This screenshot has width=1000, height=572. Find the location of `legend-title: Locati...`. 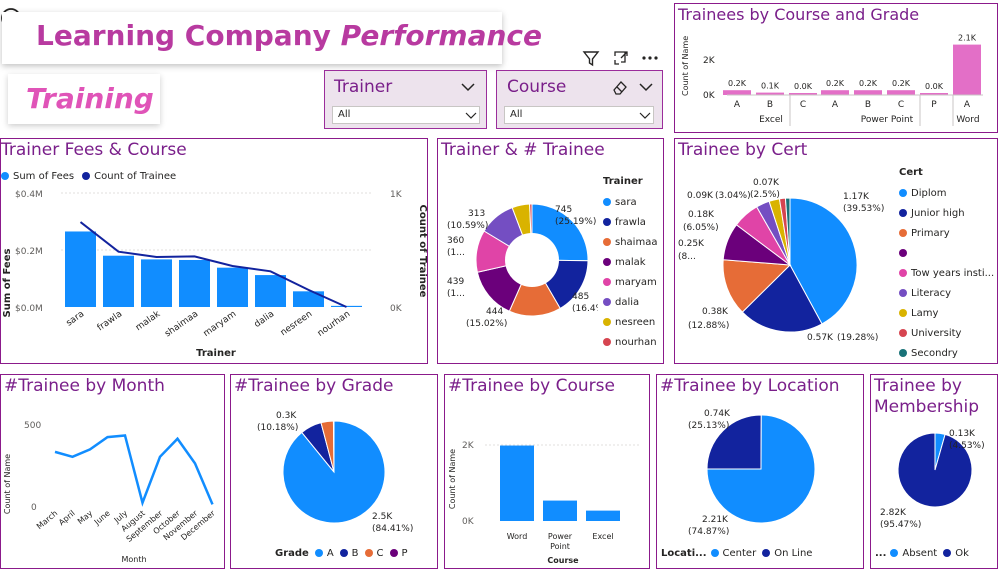

legend-title: Locati... is located at coordinates (684, 553).